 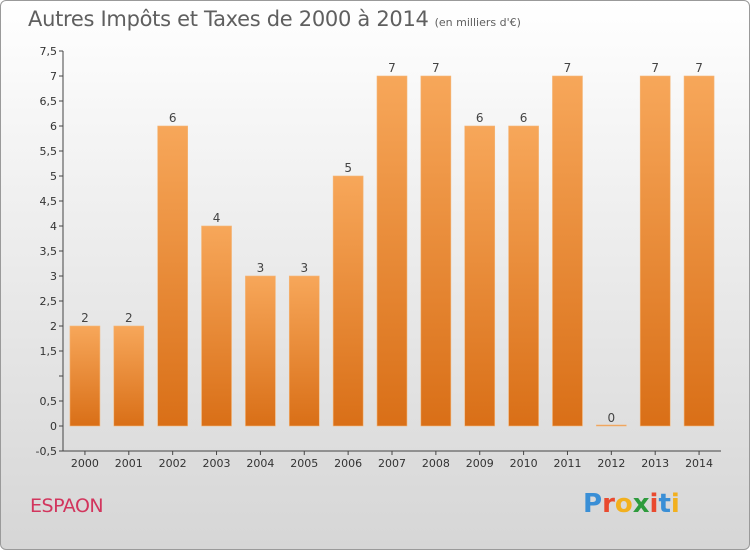 I want to click on bar-2002, so click(x=172, y=276).